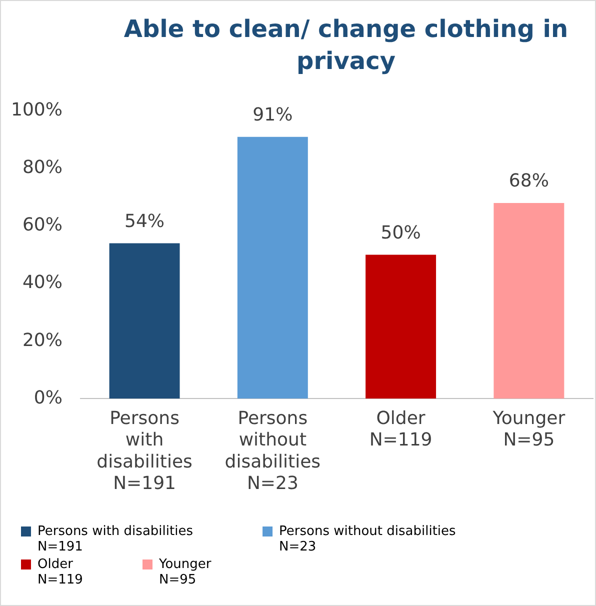 The image size is (596, 606). What do you see at coordinates (42, 283) in the screenshot?
I see `y-tick-label: 40%` at bounding box center [42, 283].